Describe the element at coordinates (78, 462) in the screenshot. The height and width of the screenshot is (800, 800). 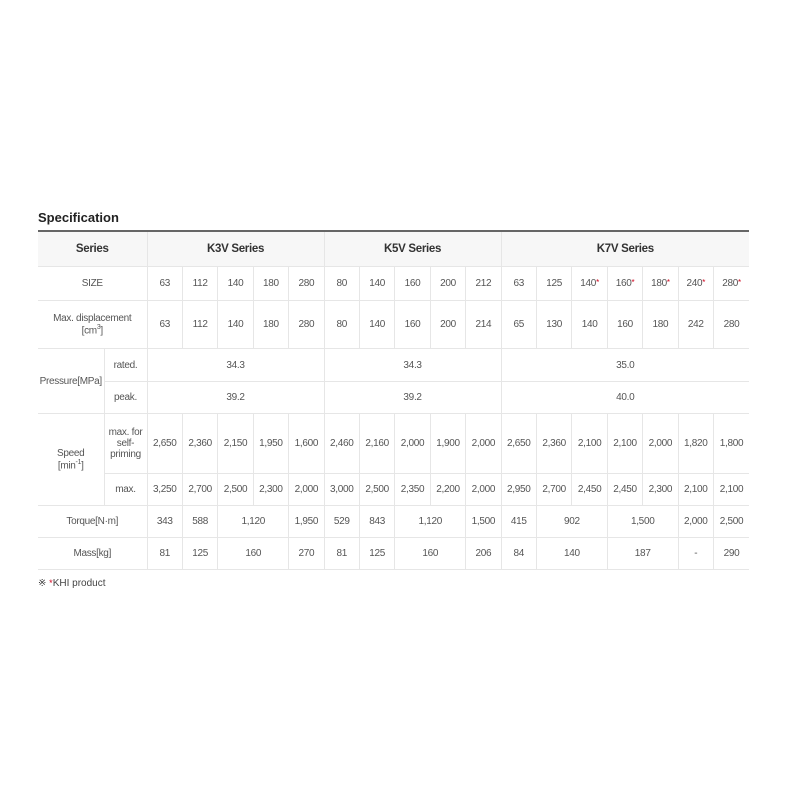
I see `unit-superscript: -1` at that location.